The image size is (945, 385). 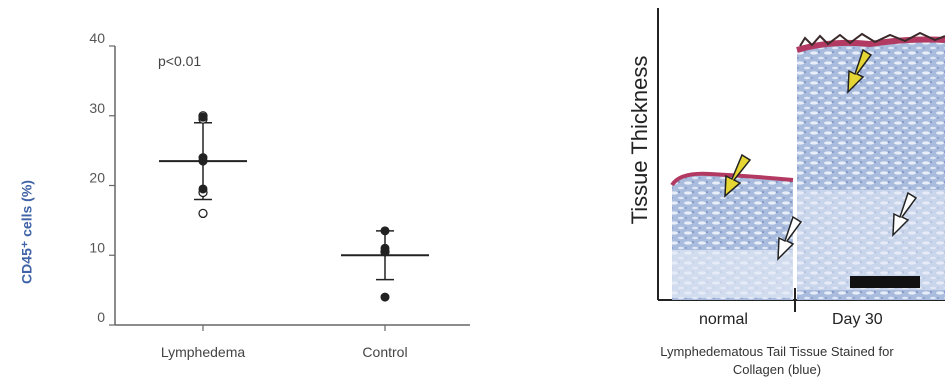 I want to click on y-tick-label: 30, so click(x=97, y=108).